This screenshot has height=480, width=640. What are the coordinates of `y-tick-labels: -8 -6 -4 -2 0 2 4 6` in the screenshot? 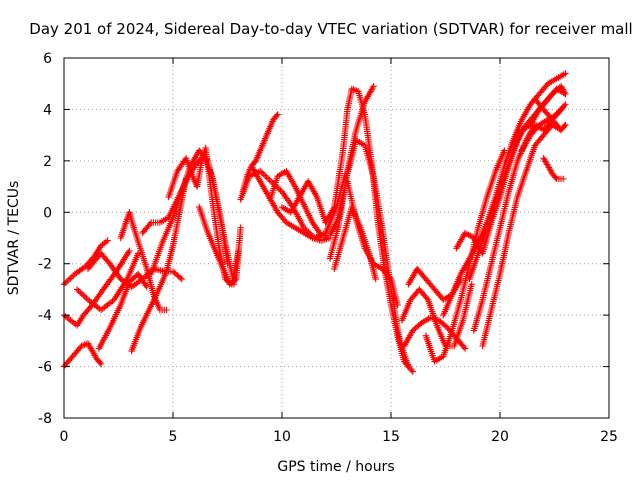 It's located at (45, 239).